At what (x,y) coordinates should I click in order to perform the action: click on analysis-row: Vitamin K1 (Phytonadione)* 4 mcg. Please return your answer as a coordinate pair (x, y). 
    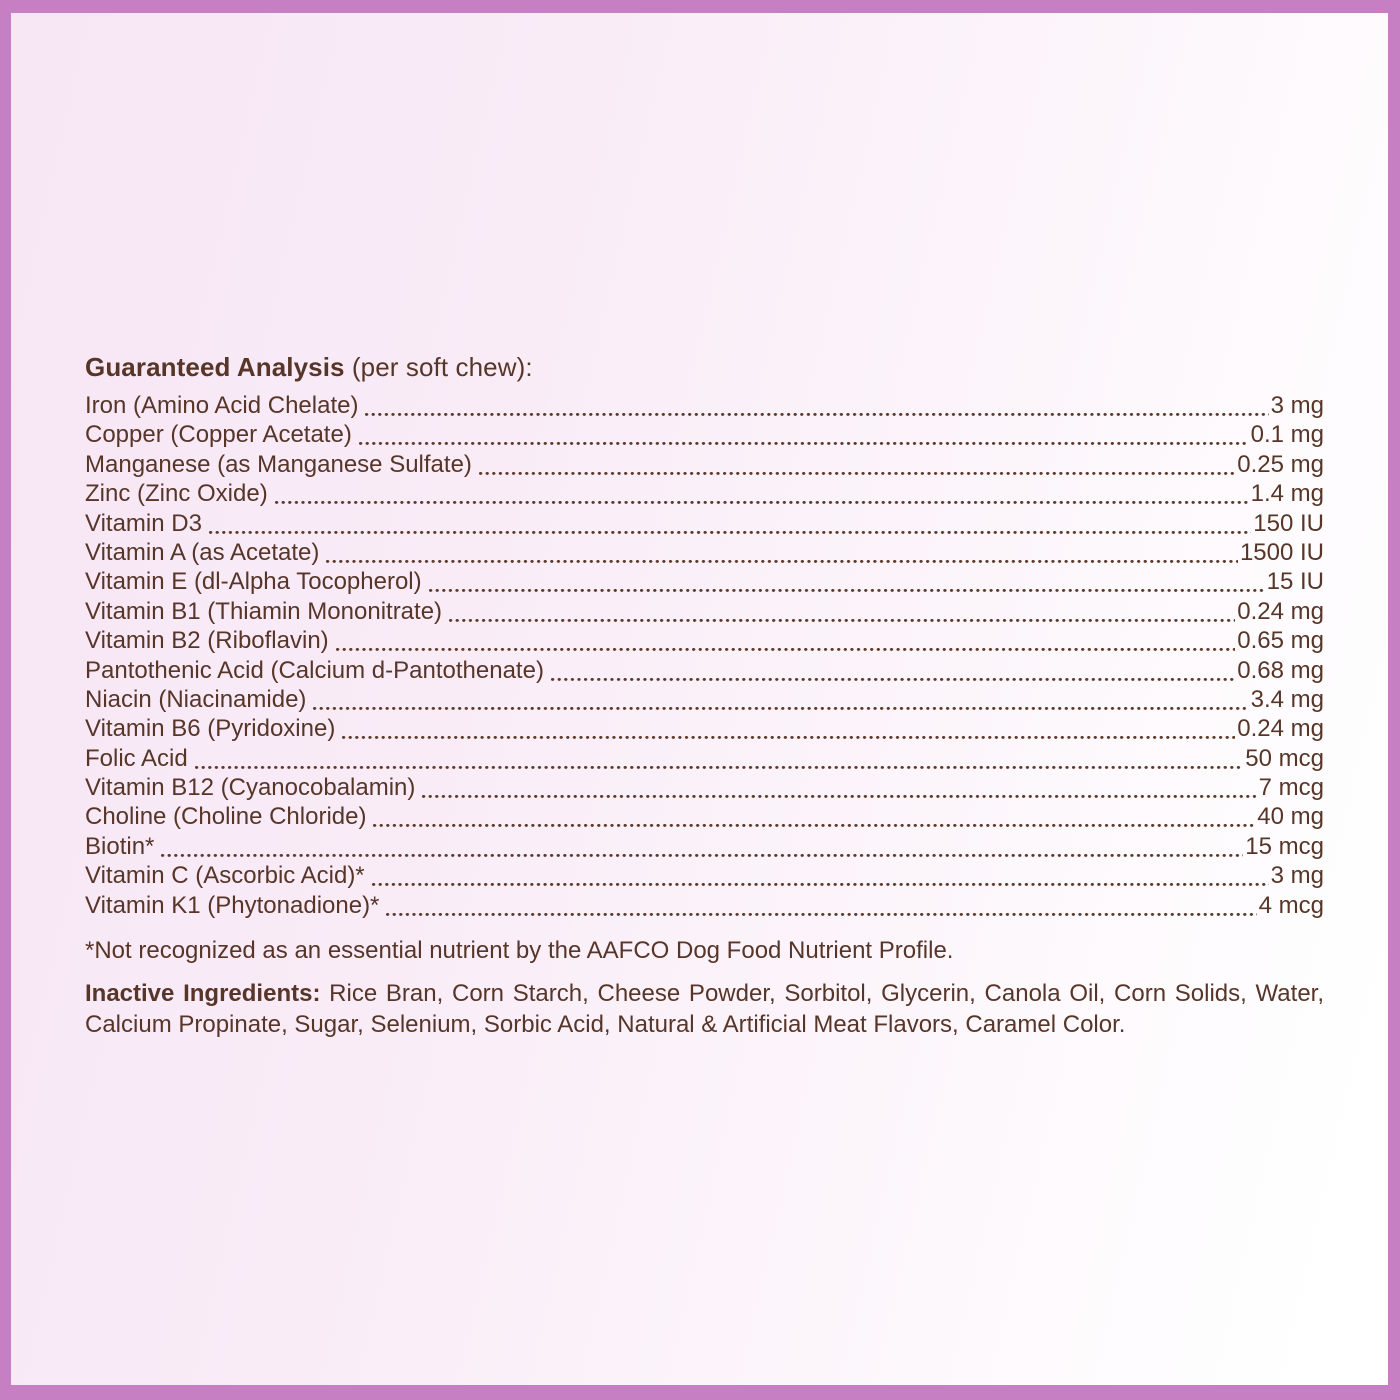
    Looking at the image, I should click on (704, 906).